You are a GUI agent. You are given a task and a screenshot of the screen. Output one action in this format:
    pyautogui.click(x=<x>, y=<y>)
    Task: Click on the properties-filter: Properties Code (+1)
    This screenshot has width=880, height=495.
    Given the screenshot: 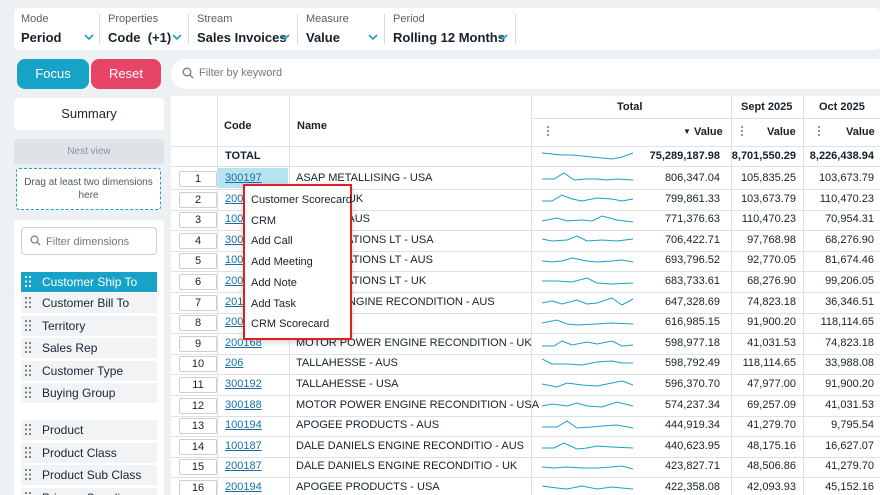 What is the action you would take?
    pyautogui.click(x=145, y=29)
    